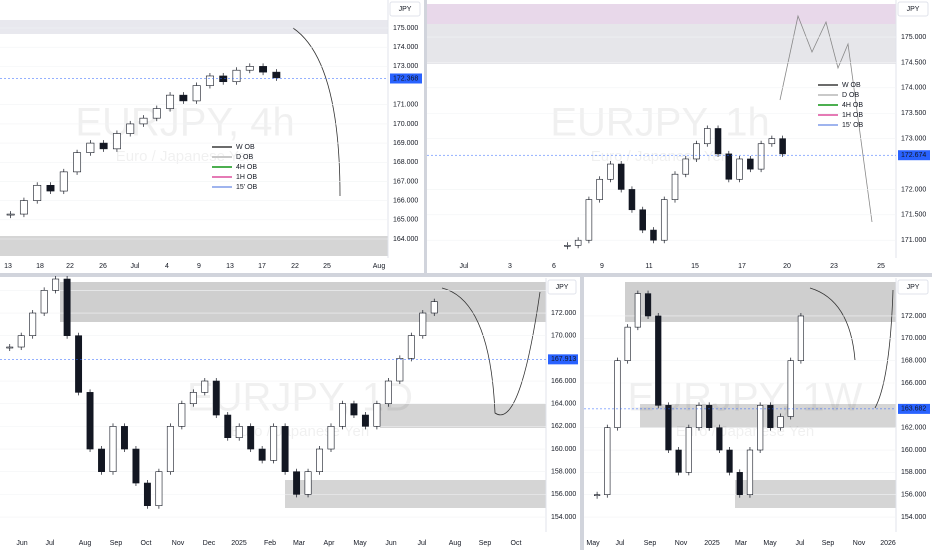  I want to click on x-tick-label: Jun, so click(390, 543).